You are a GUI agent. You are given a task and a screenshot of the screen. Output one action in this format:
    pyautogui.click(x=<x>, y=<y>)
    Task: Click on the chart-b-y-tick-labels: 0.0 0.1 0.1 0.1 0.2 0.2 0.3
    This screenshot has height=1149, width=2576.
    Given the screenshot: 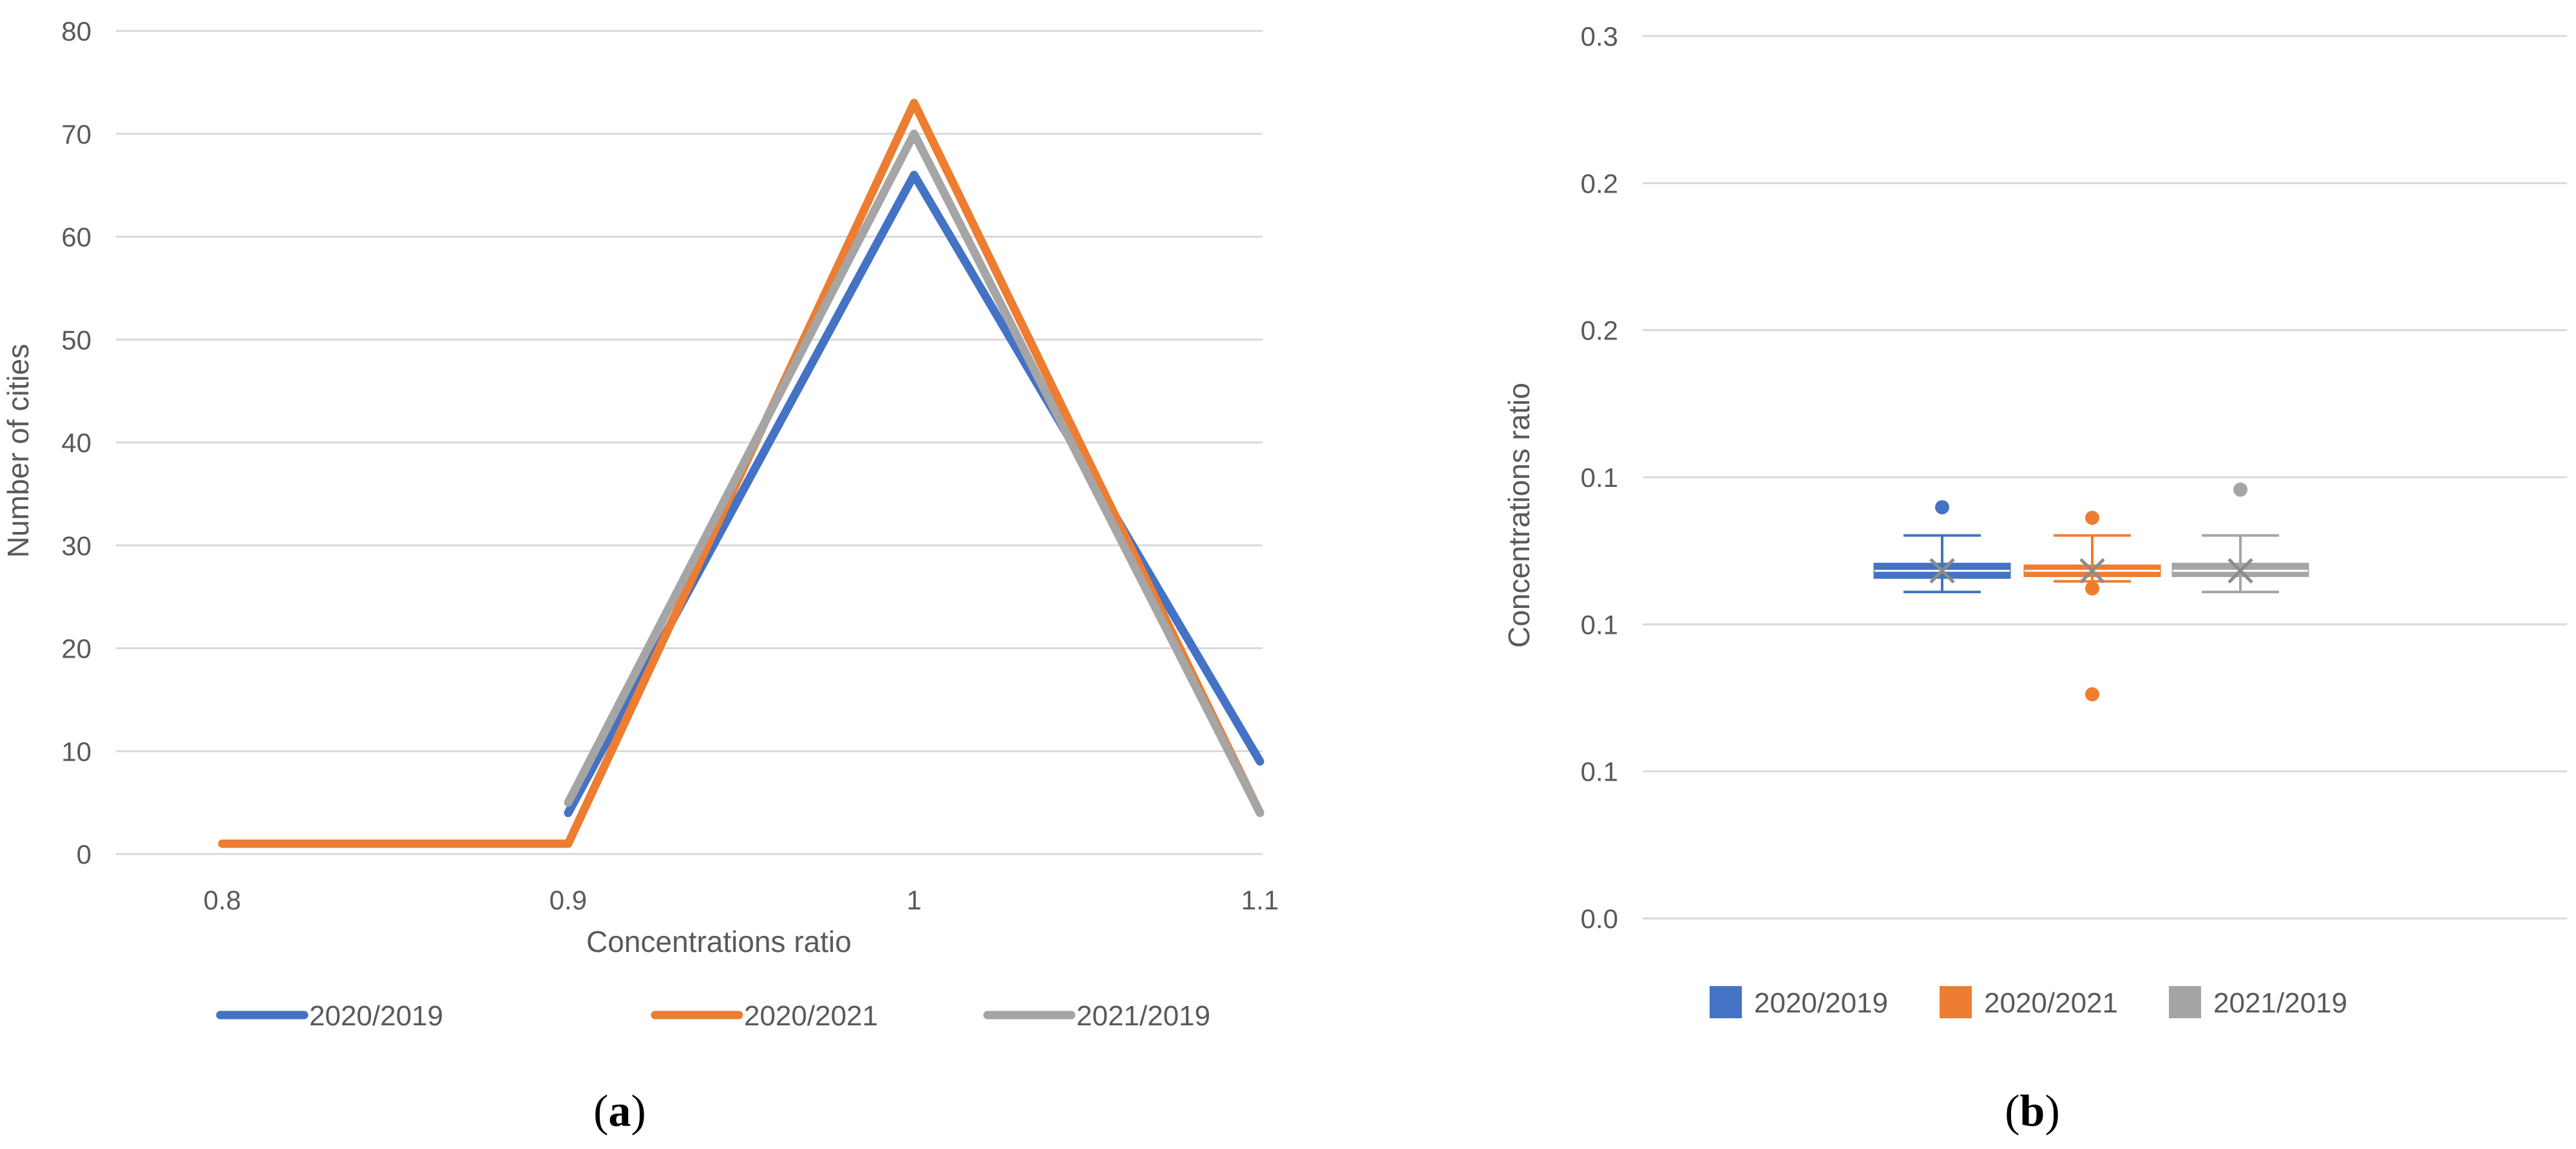 What is the action you would take?
    pyautogui.click(x=1599, y=477)
    